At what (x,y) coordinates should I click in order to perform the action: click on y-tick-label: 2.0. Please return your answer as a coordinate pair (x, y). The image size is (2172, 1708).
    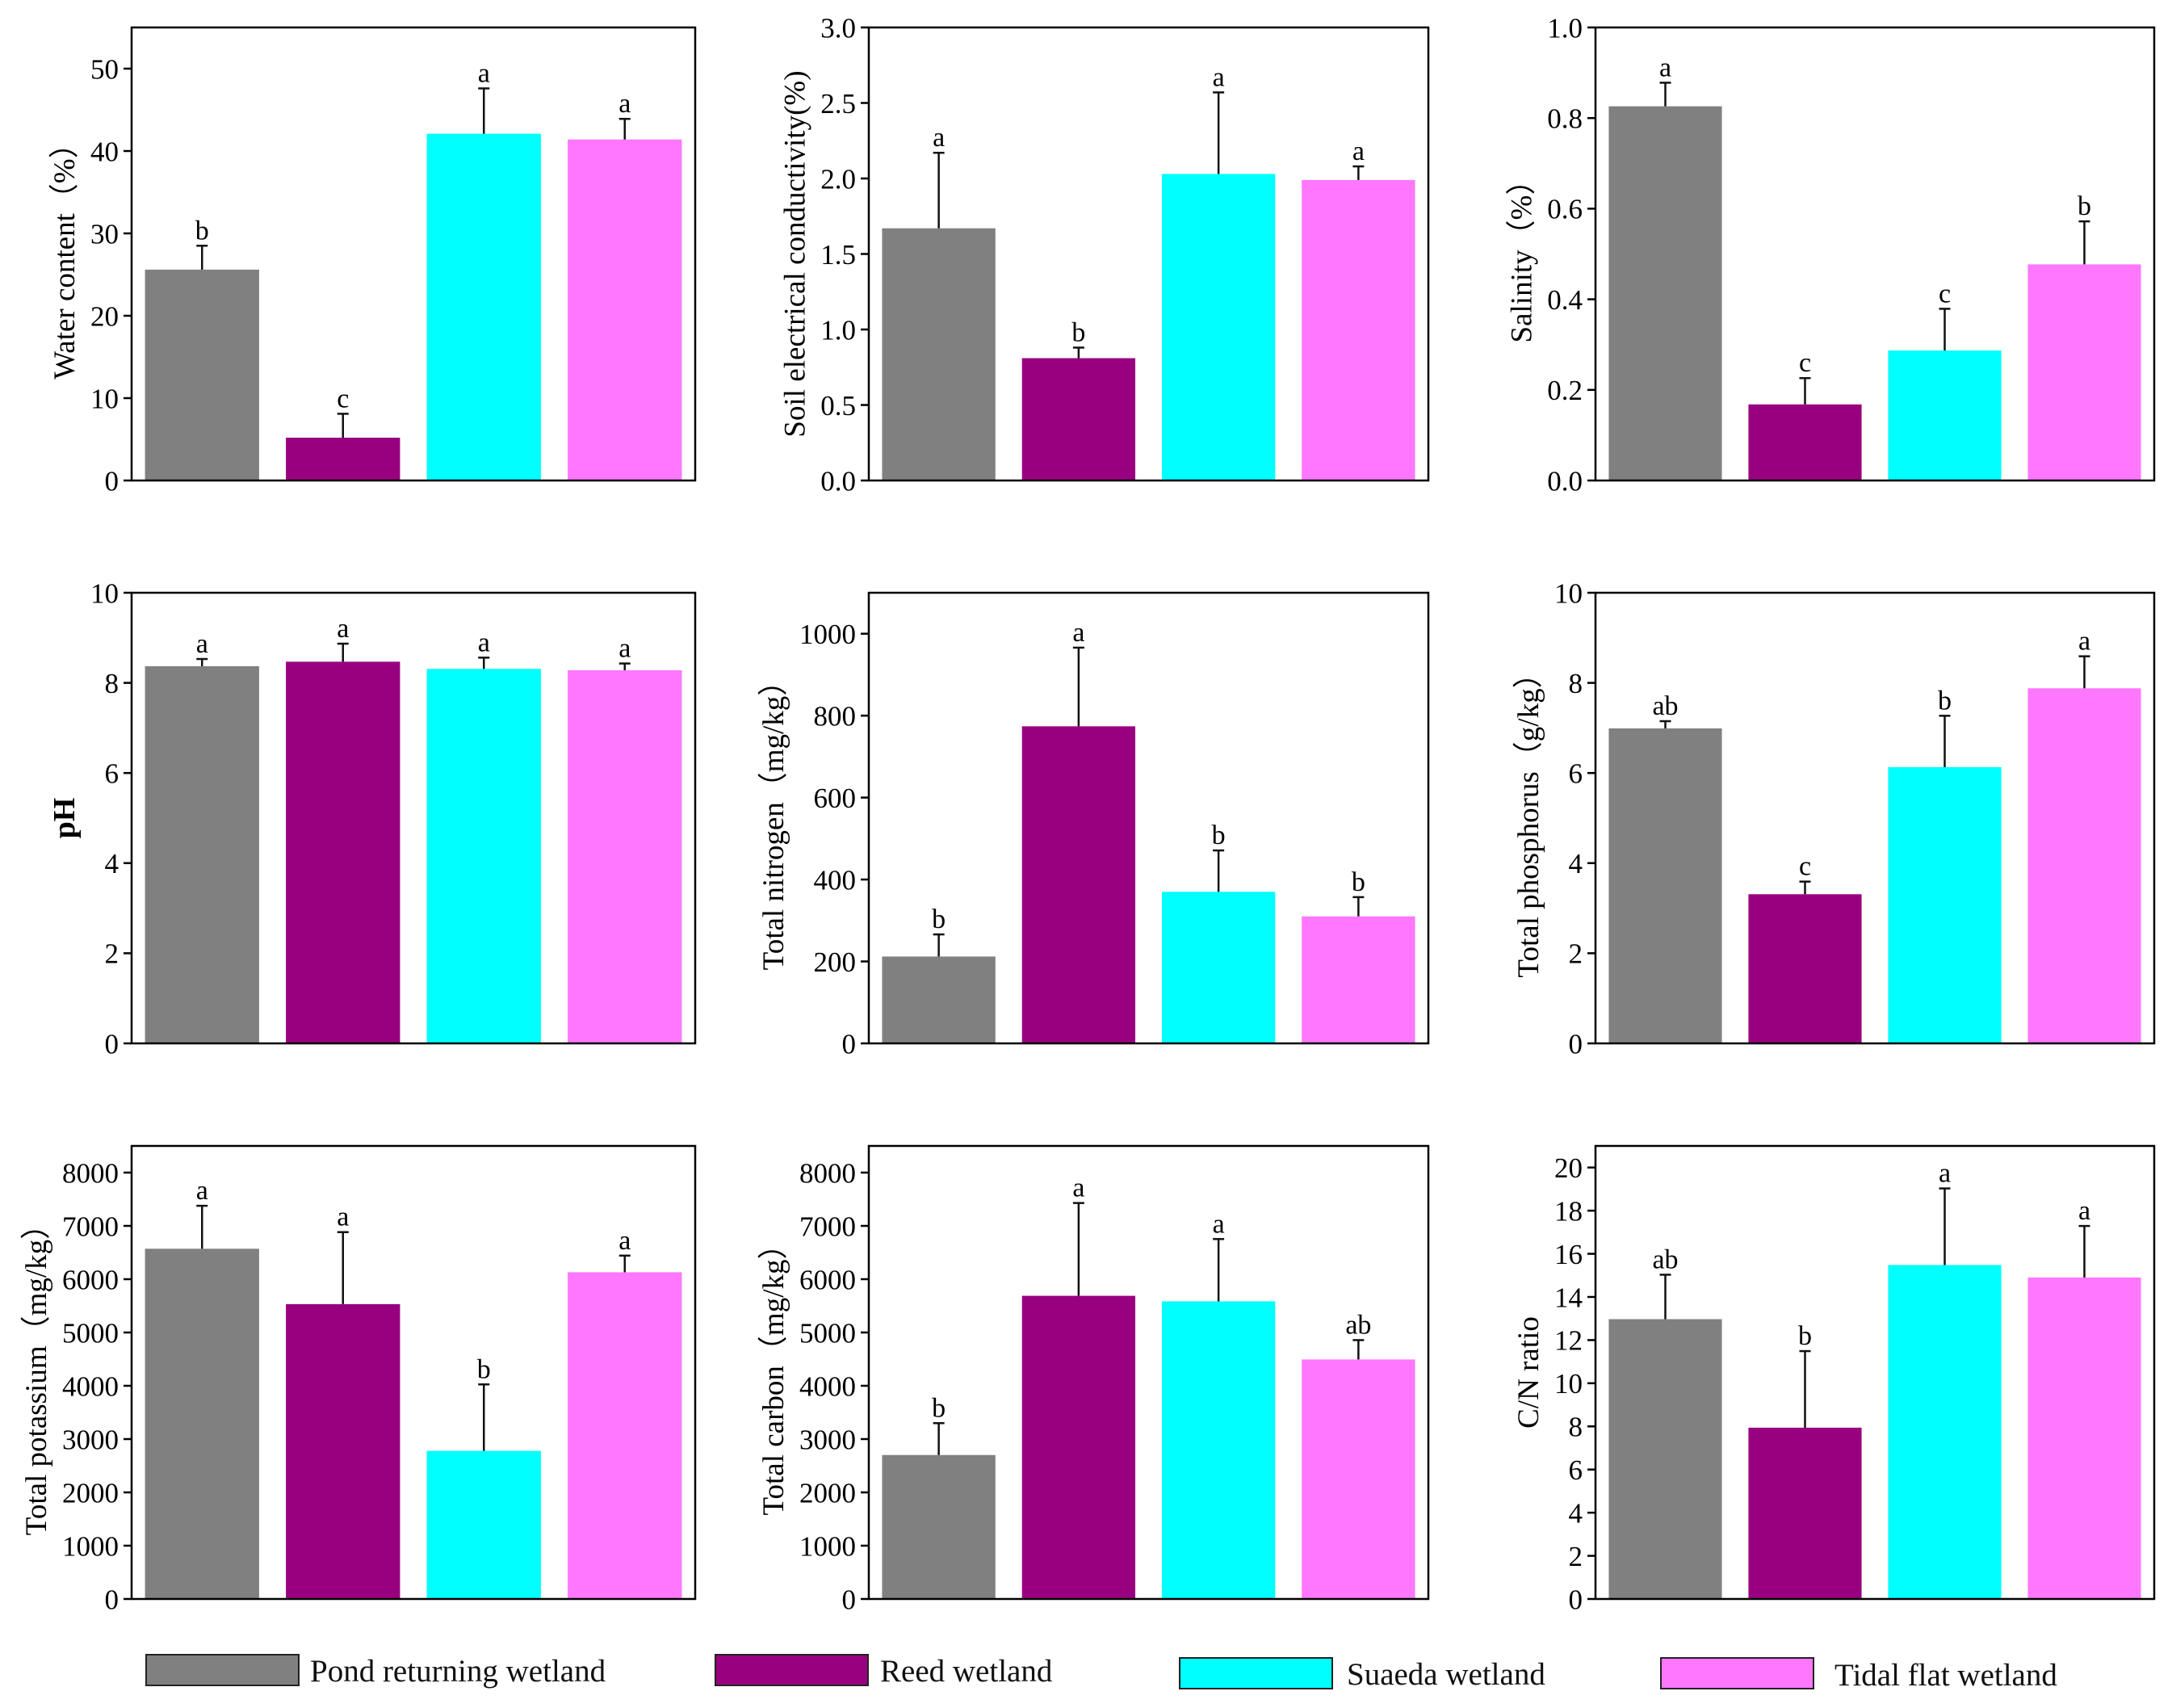
    Looking at the image, I should click on (838, 179).